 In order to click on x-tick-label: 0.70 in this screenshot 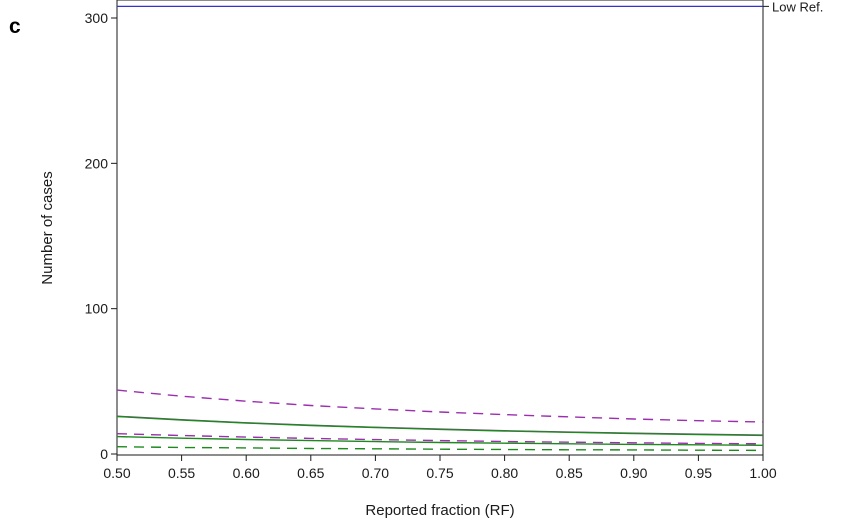, I will do `click(375, 473)`.